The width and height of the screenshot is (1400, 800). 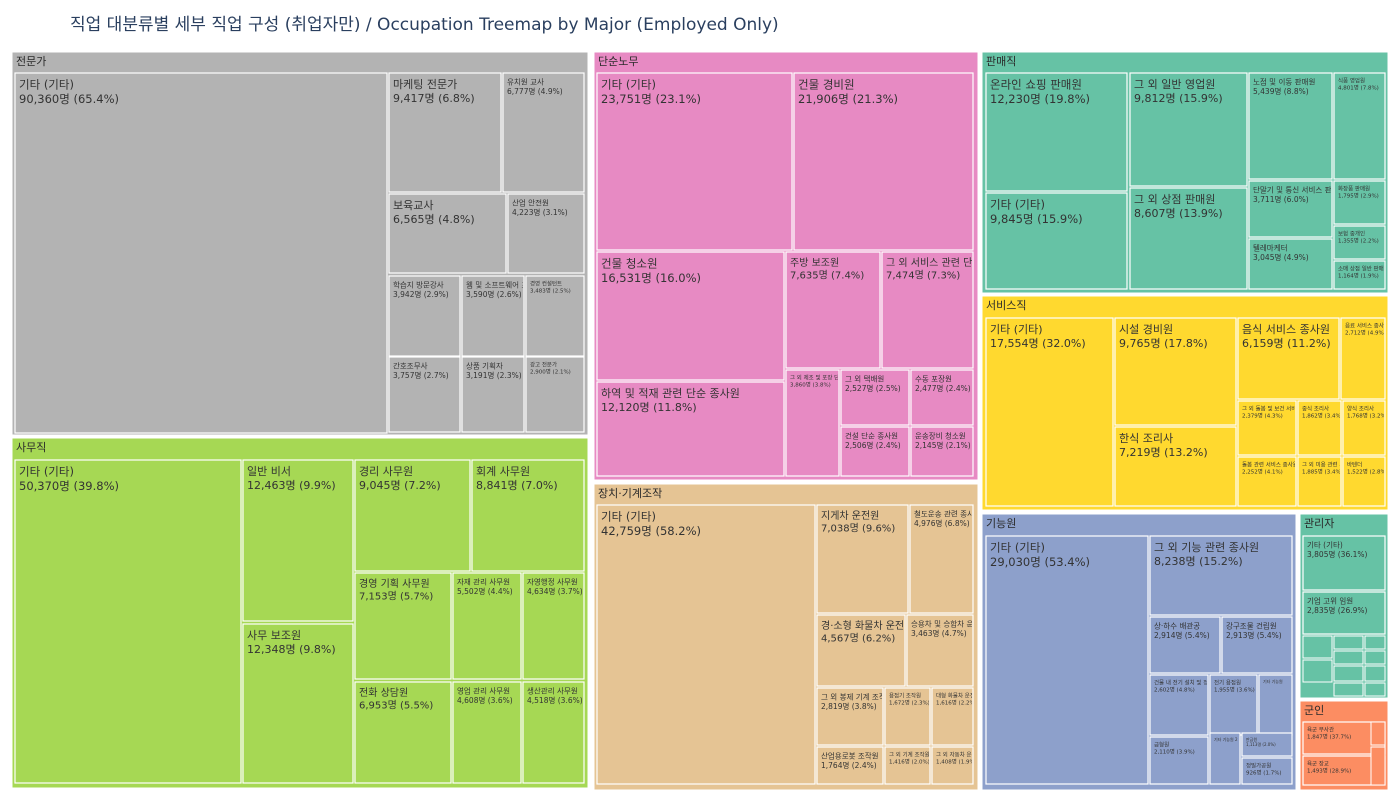 What do you see at coordinates (1067, 660) in the screenshot?
I see `tile: 기타 (기타)29,030명 (53.4%)` at bounding box center [1067, 660].